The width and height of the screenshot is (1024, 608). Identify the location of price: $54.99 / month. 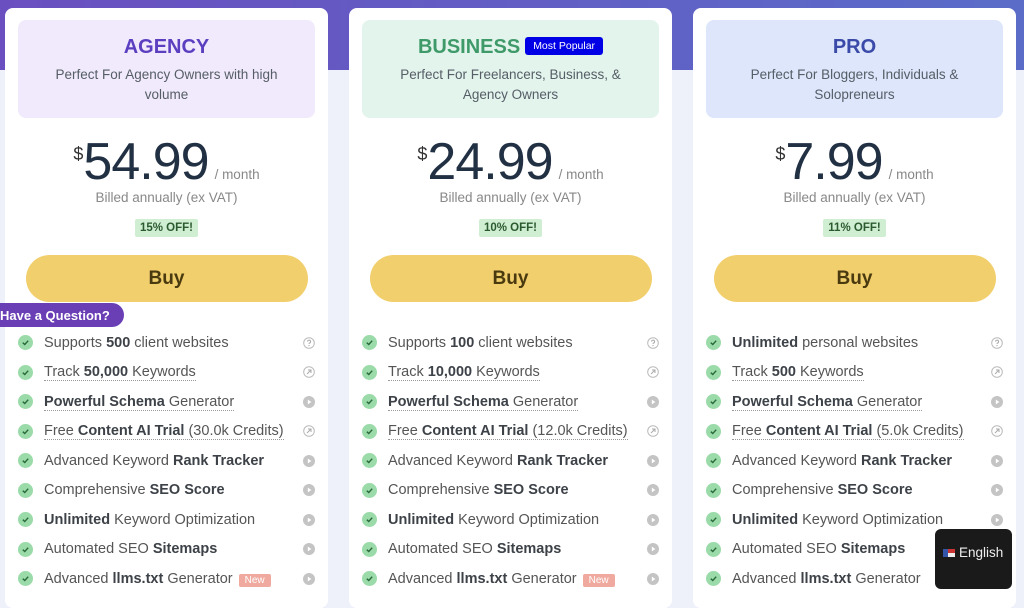
(166, 162).